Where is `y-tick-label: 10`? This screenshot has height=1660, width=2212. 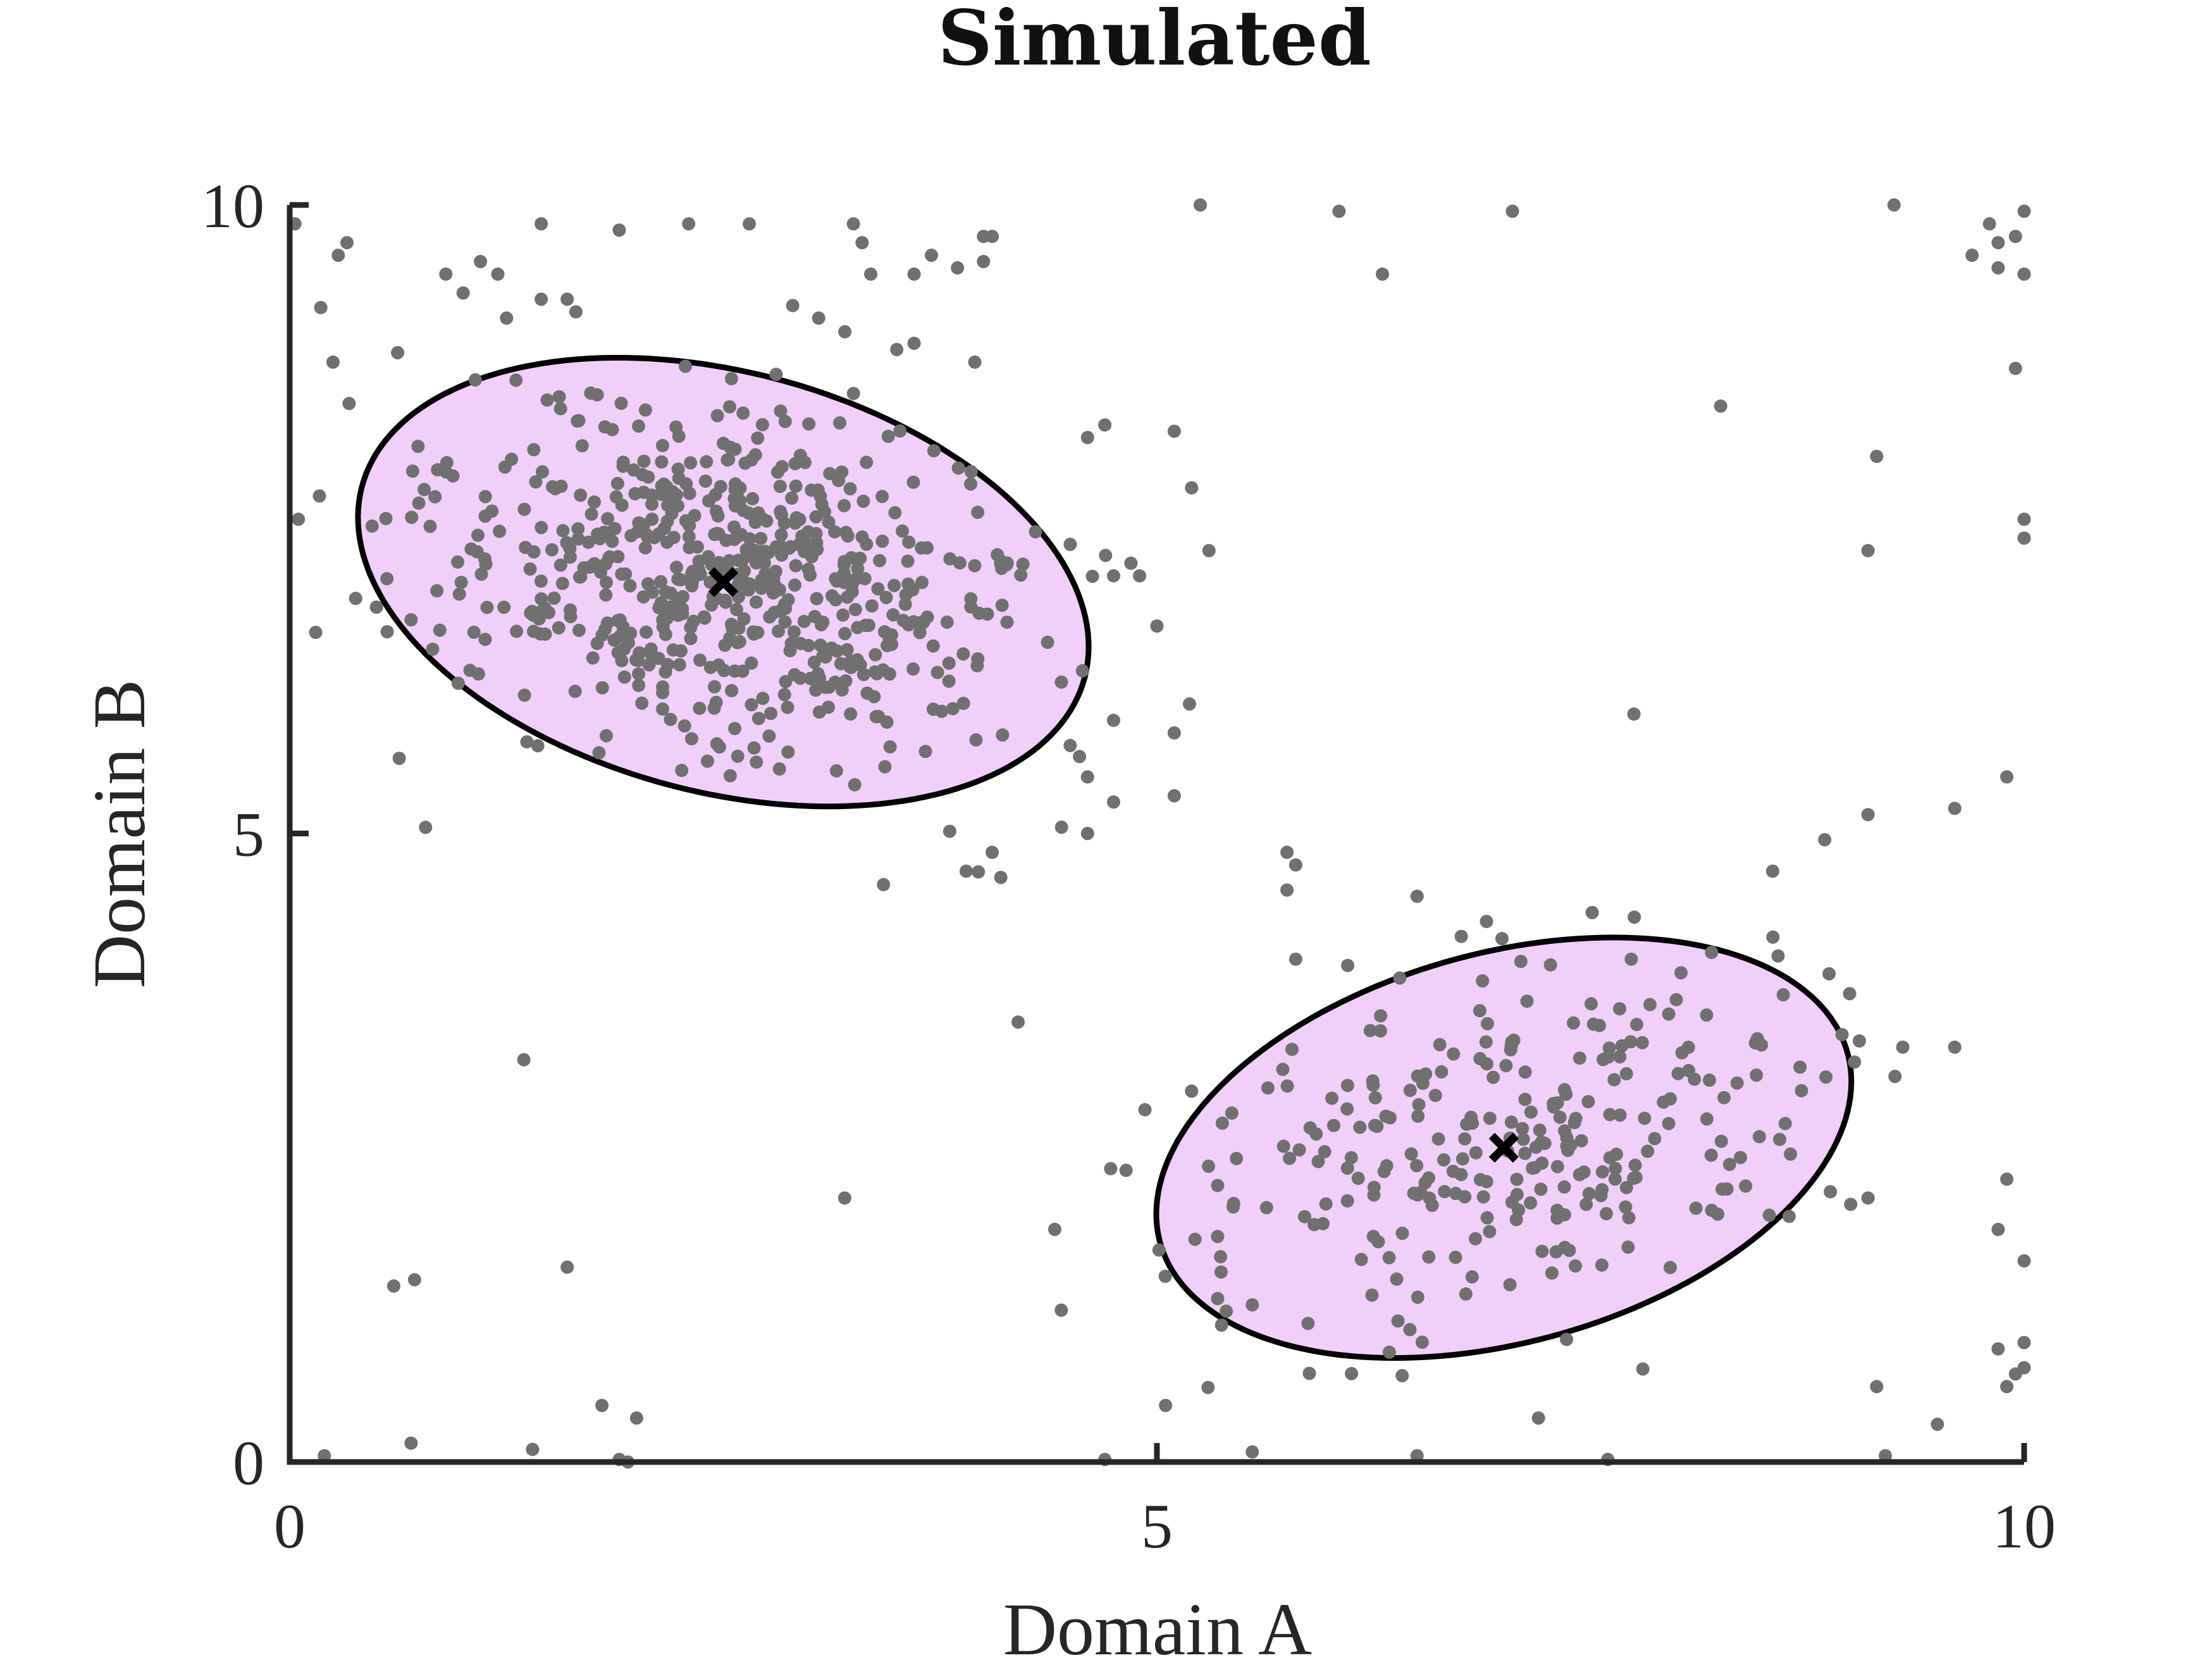
y-tick-label: 10 is located at coordinates (232, 206).